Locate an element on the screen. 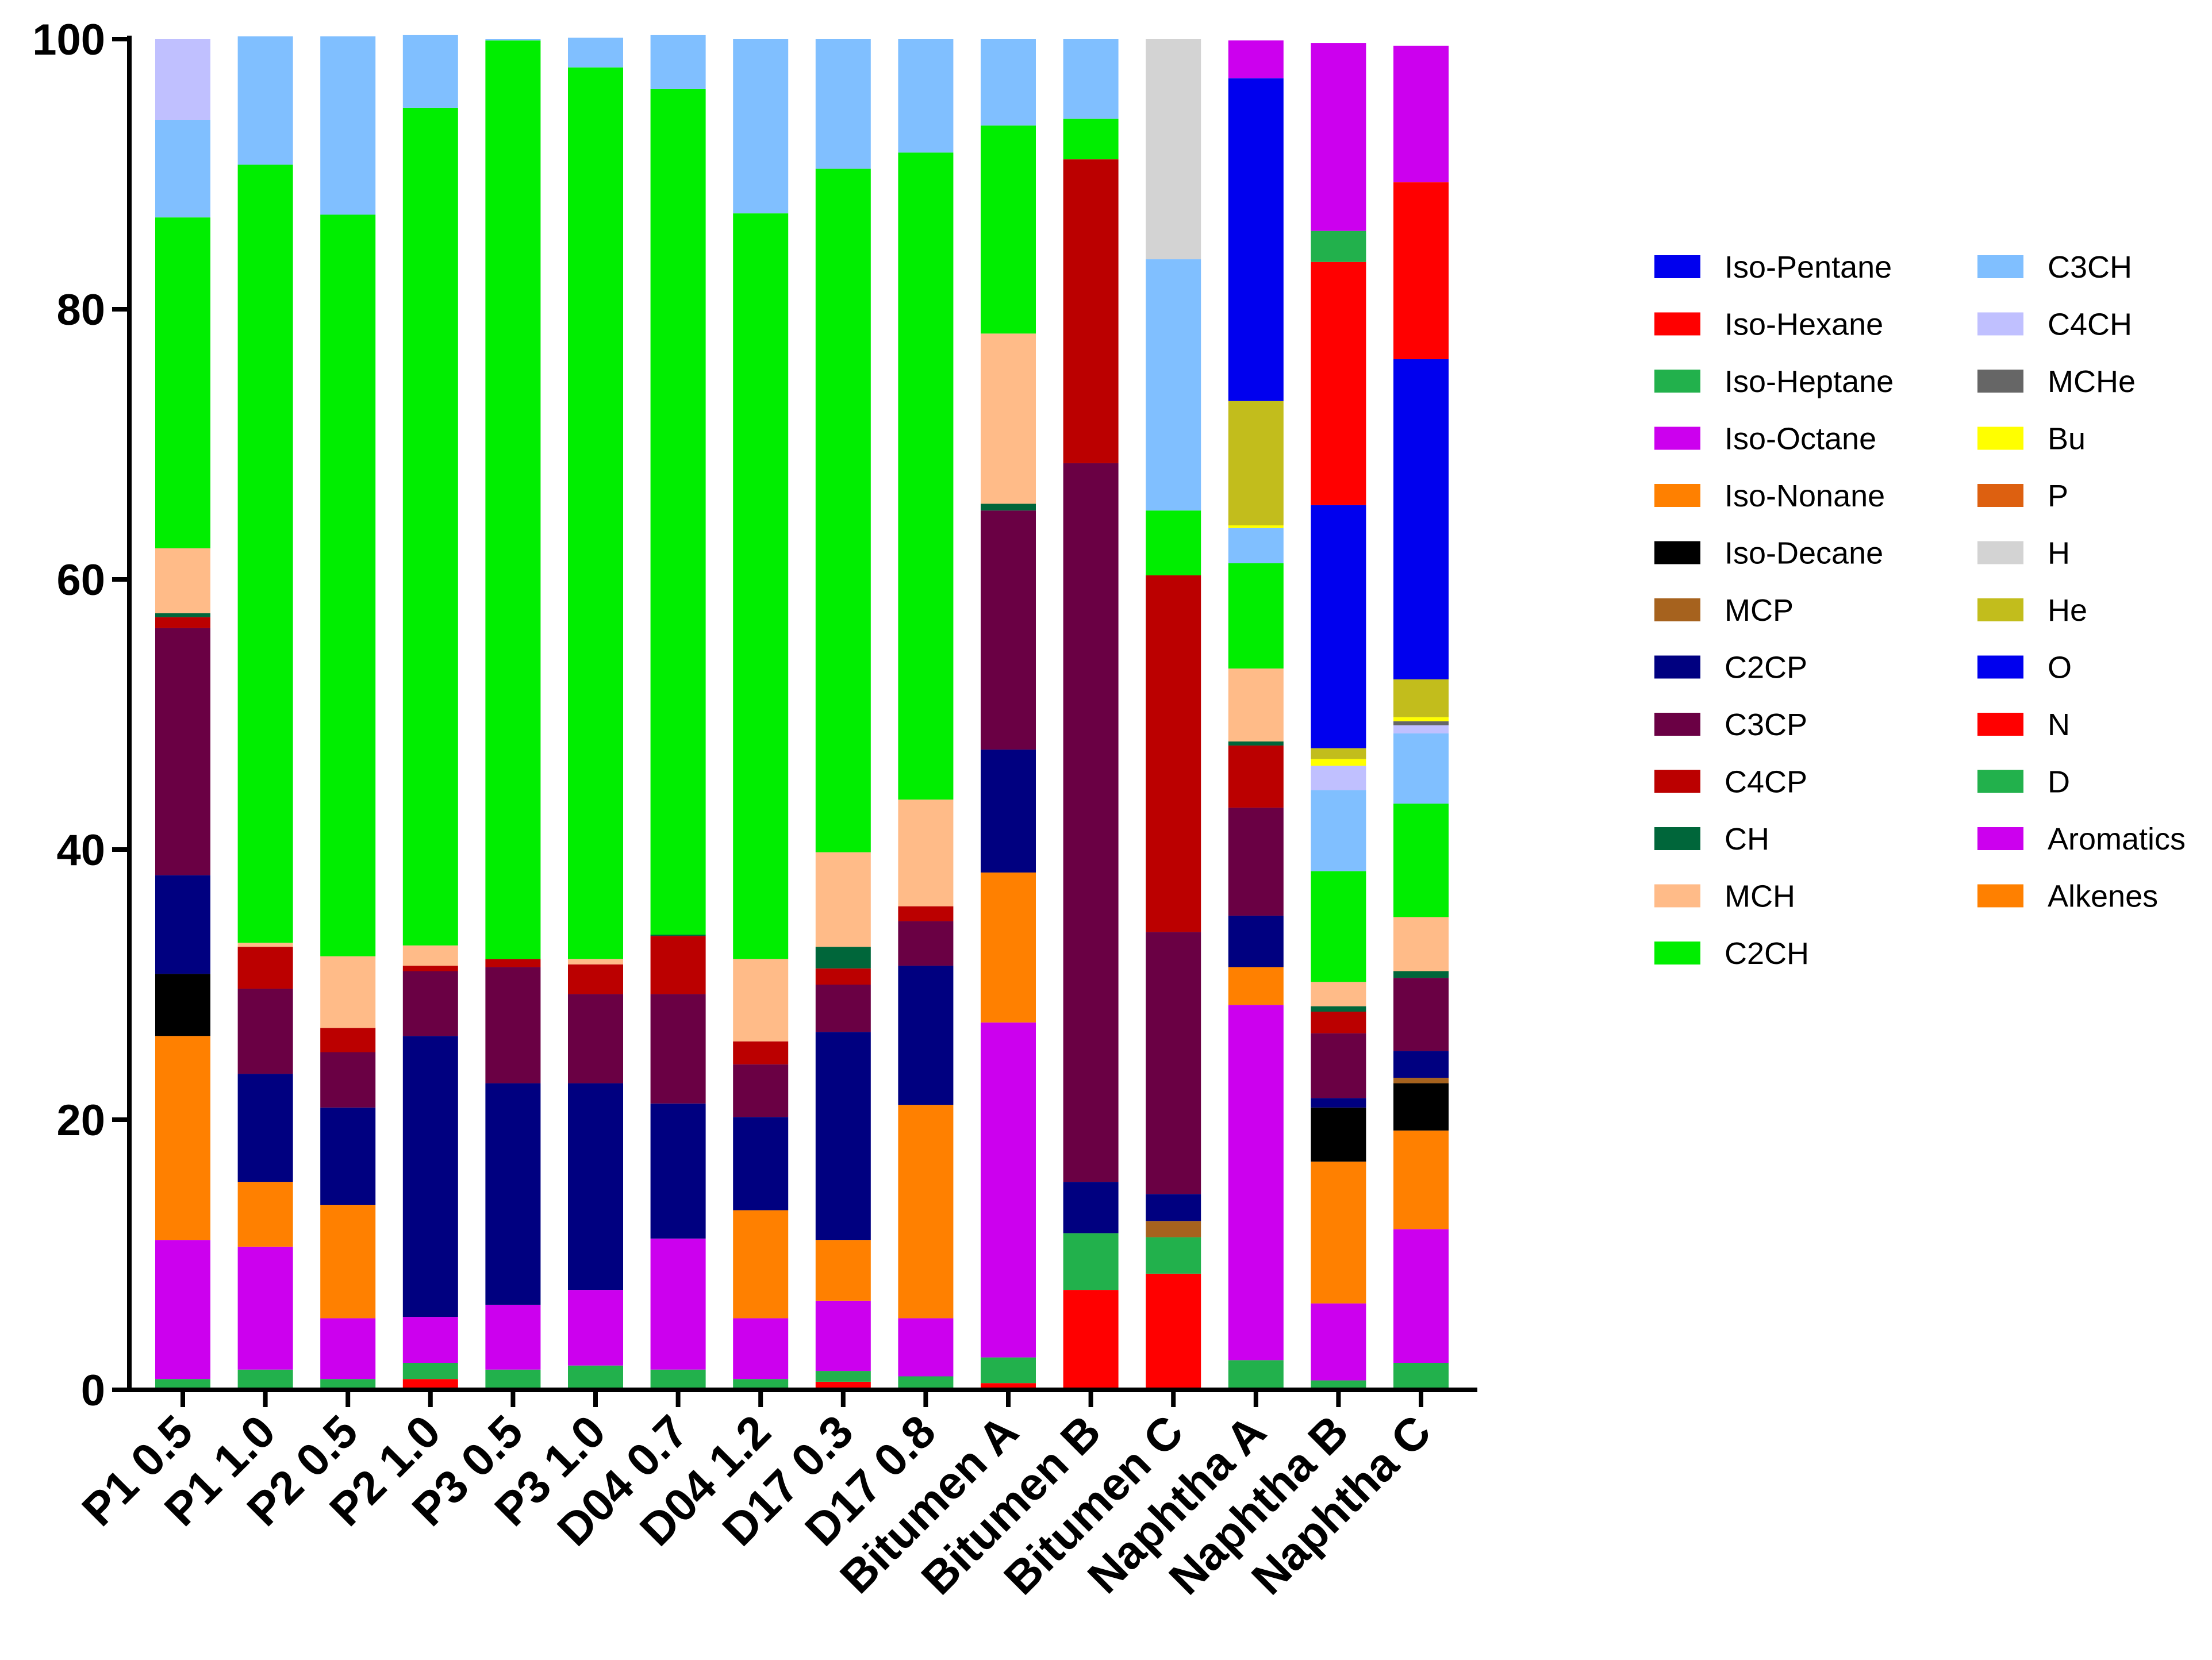 This screenshot has width=2212, height=1660. bar-segment-naphtha-c-c2ch is located at coordinates (1421, 860).